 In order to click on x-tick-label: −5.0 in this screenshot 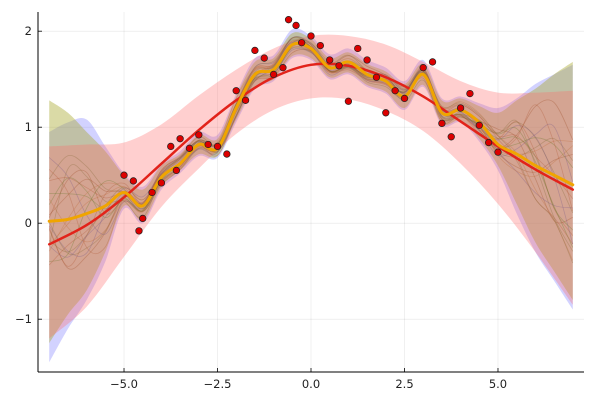, I will do `click(124, 384)`.